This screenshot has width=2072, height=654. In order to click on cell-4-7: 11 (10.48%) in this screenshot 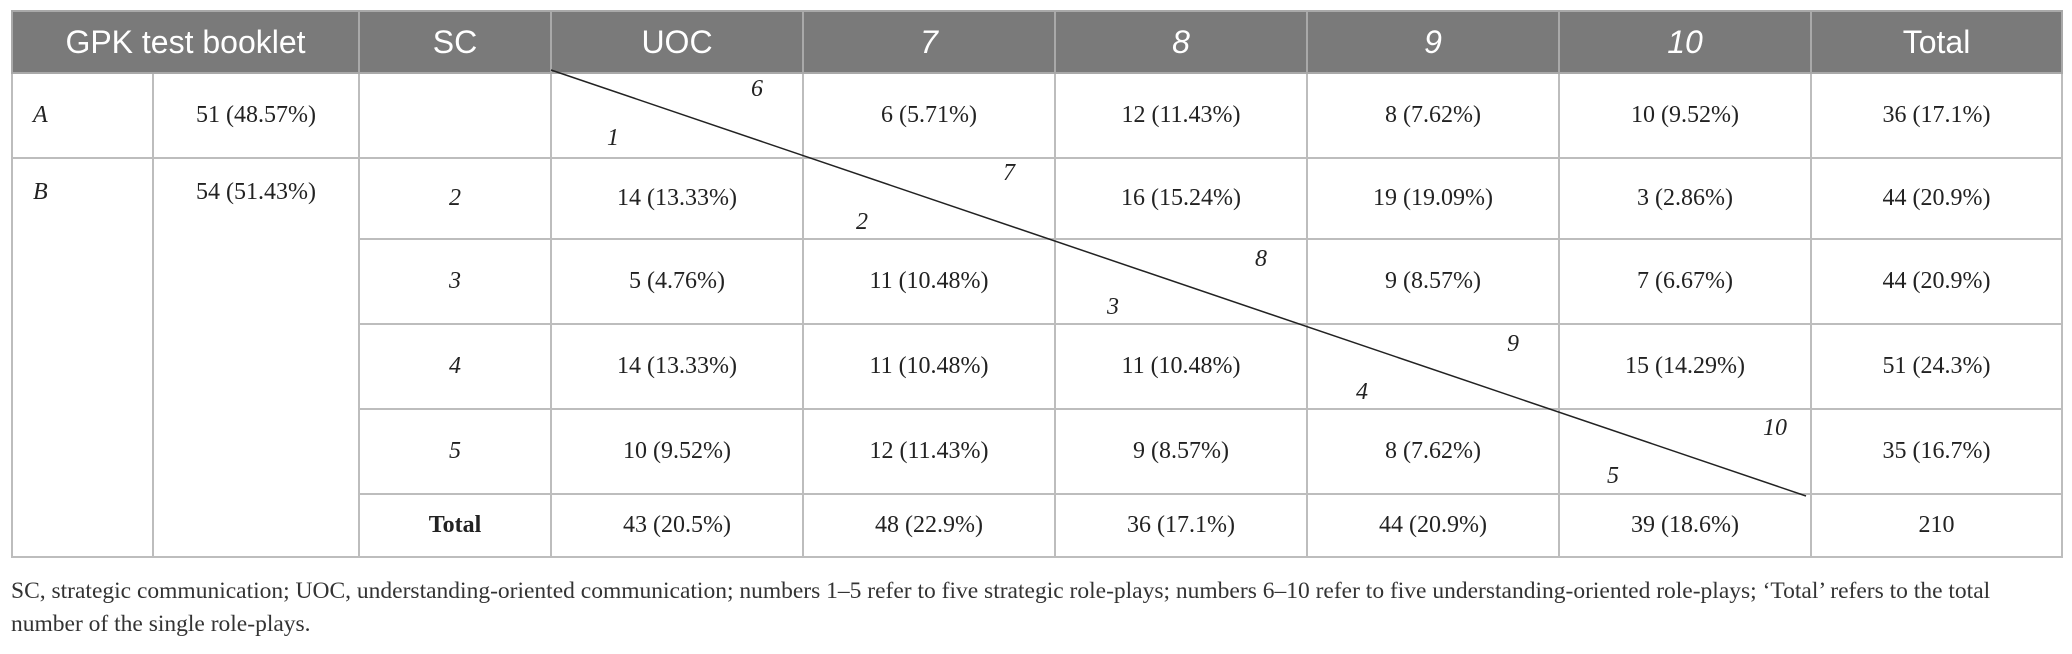, I will do `click(929, 366)`.